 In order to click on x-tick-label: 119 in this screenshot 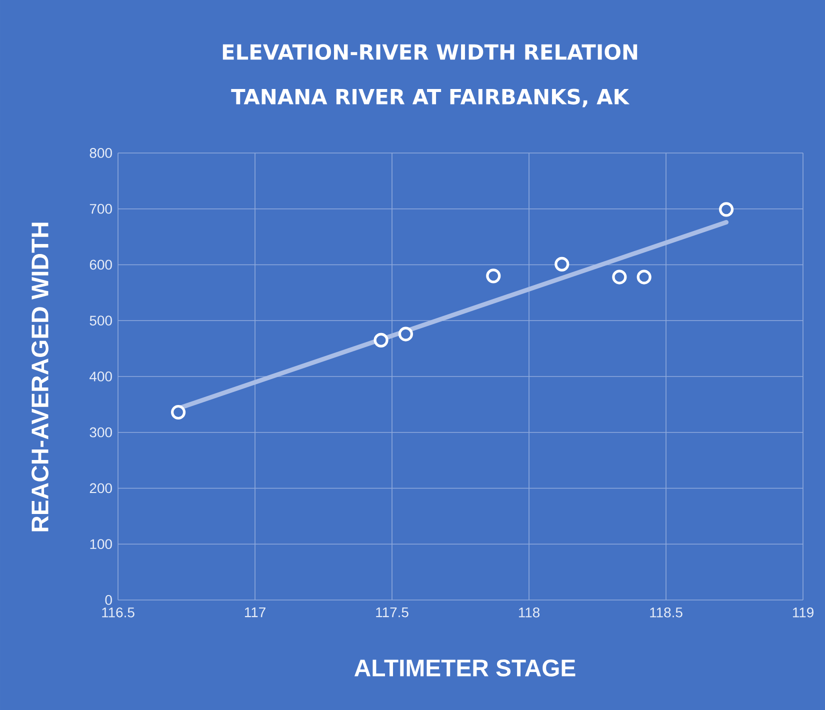, I will do `click(803, 612)`.